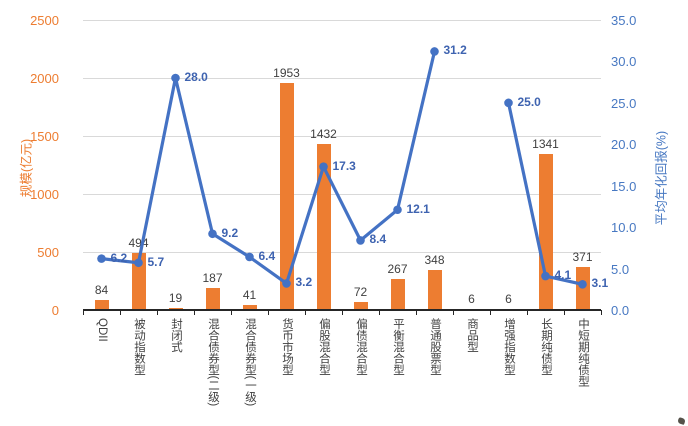  Describe the element at coordinates (546, 347) in the screenshot. I see `x-axis-category-label: 长期纯债型` at that location.